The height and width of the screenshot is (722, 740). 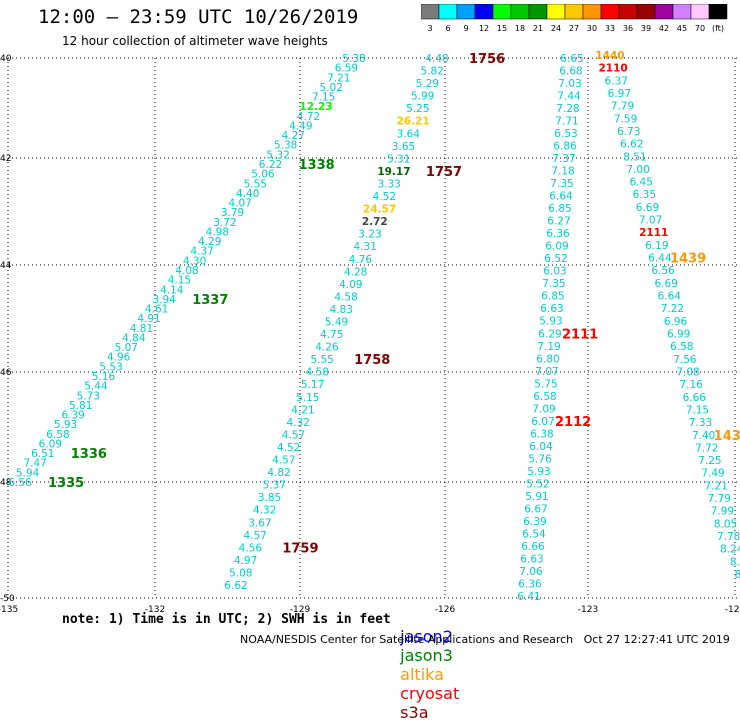 I want to click on pass-time-label: 1759, so click(x=300, y=548).